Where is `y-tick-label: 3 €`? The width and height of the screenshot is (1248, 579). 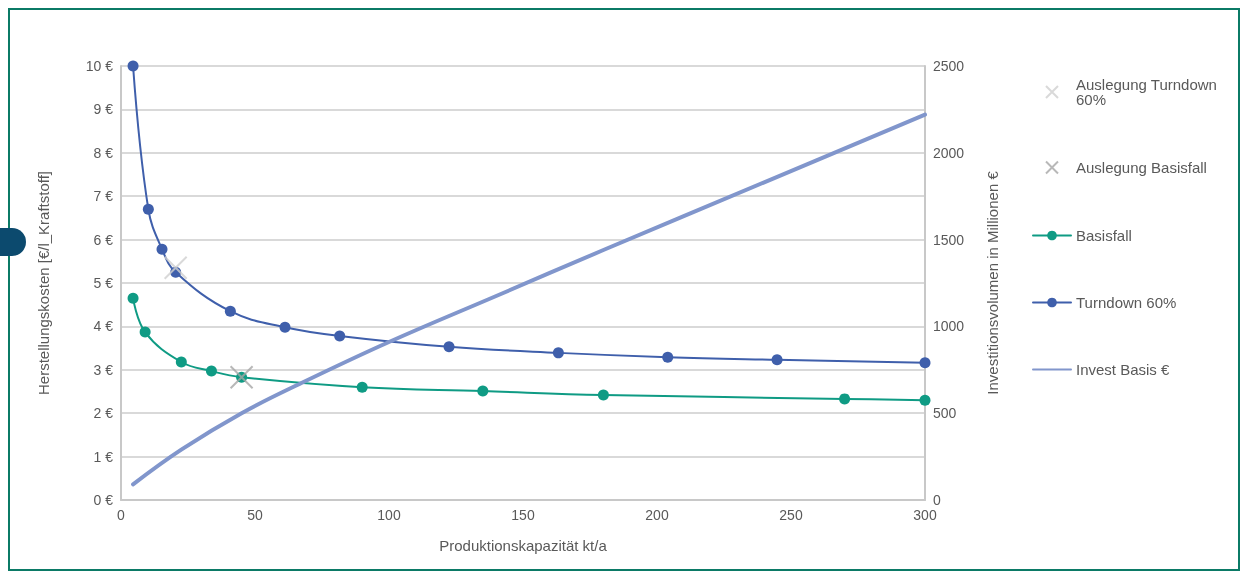 y-tick-label: 3 € is located at coordinates (103, 369).